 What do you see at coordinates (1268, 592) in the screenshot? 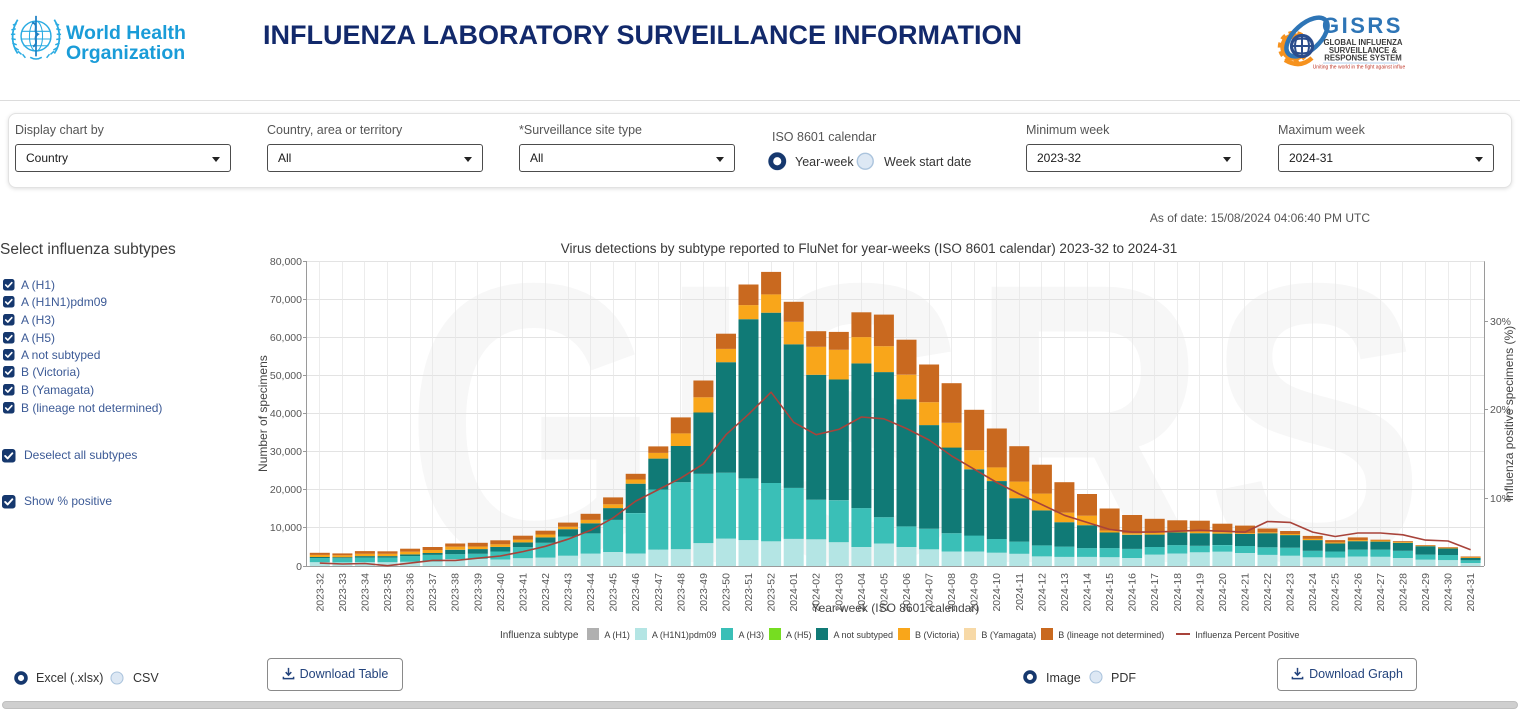
I see `svg-text: 2024-22` at bounding box center [1268, 592].